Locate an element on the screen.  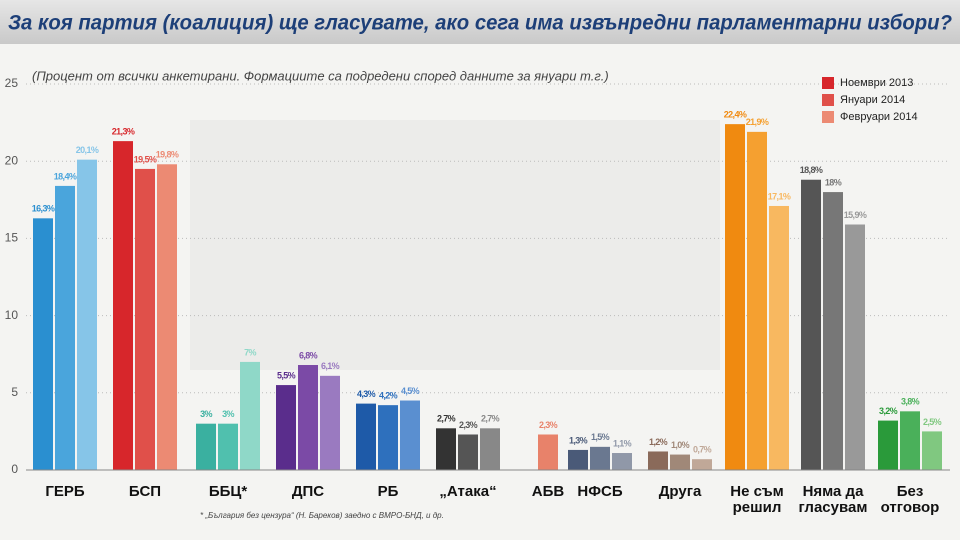
x-tick-label: ДПС is located at coordinates (308, 491).